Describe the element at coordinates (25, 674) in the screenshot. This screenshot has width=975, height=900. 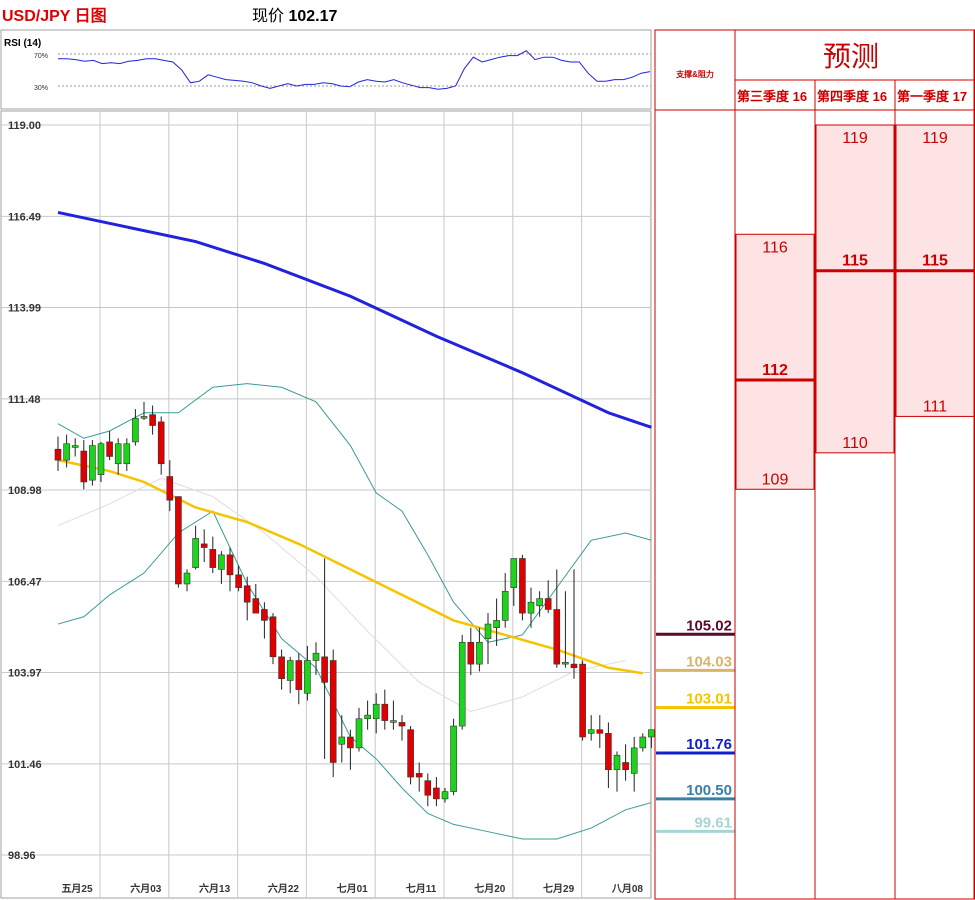
I see `y-tick-label: 103.97` at that location.